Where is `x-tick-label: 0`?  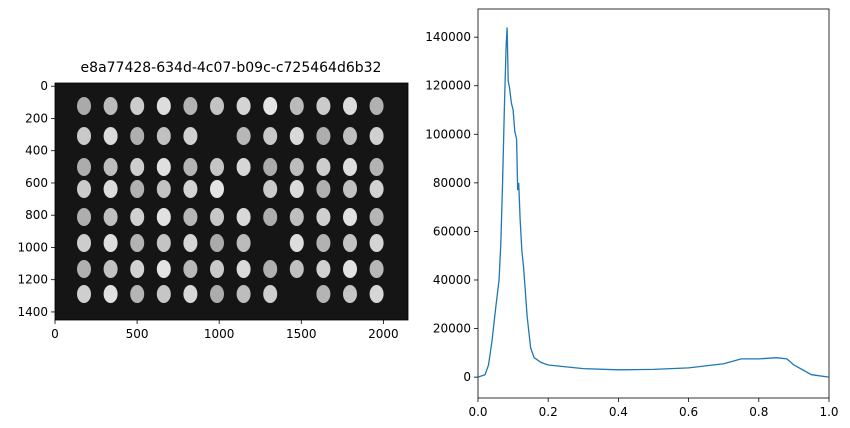 x-tick-label: 0 is located at coordinates (55, 334).